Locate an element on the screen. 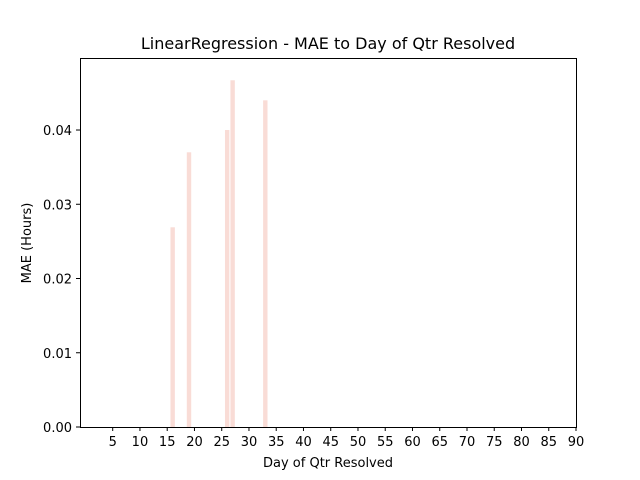 The height and width of the screenshot is (480, 640). x-tick-label: 50 is located at coordinates (358, 442).